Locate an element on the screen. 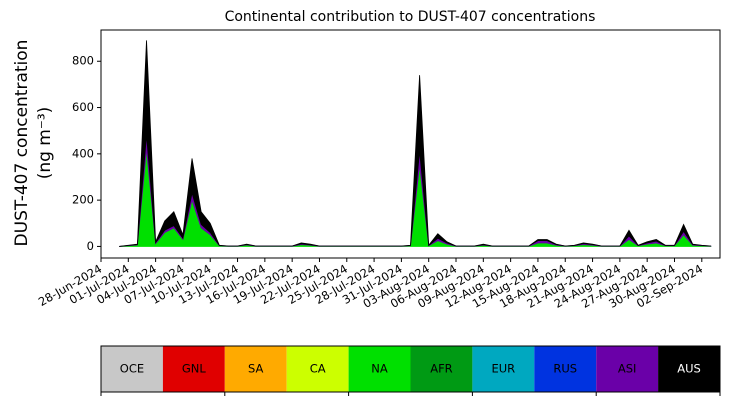 This screenshot has width=730, height=402. y-axis-label: DUST-407 concentration is located at coordinates (22, 143).